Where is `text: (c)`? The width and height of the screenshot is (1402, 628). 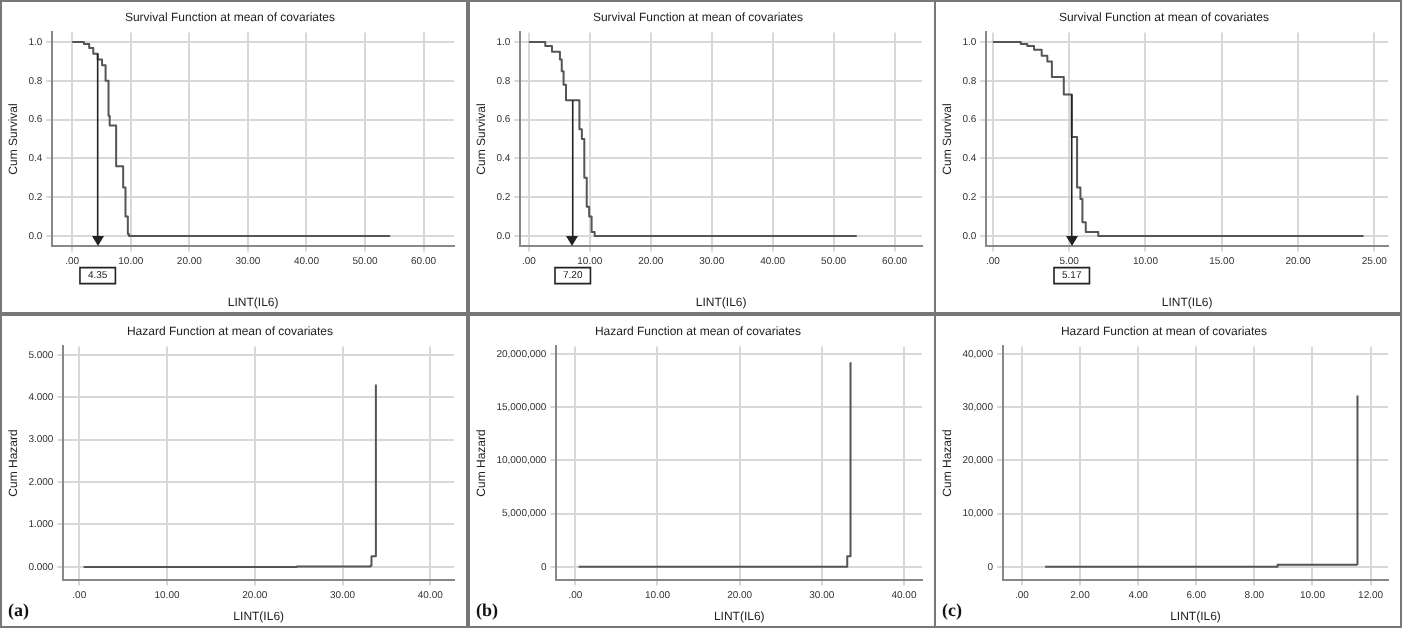
text: (c) is located at coordinates (952, 609).